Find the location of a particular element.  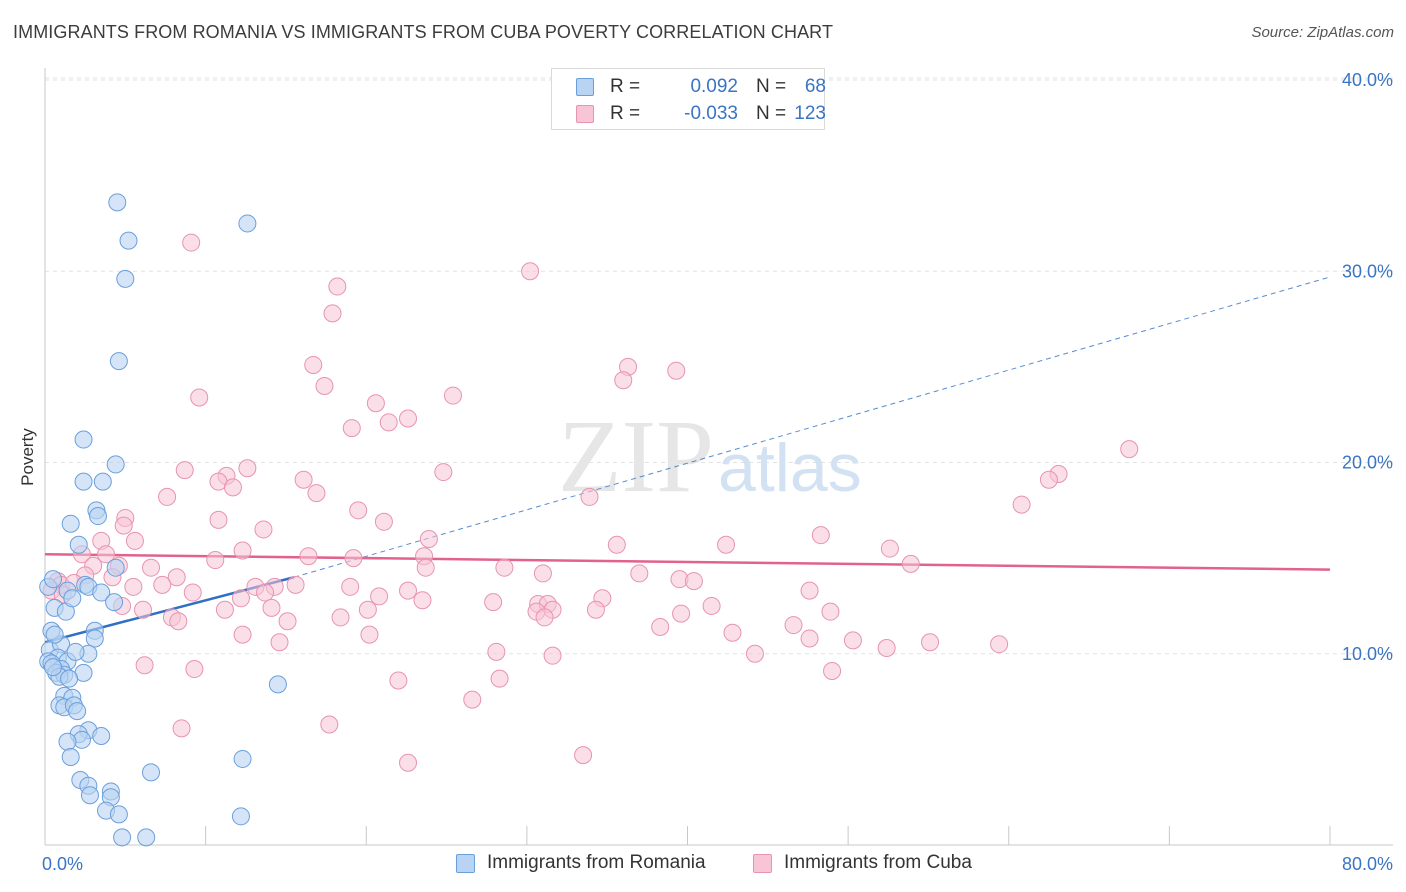

cuba-trend-line is located at coordinates (687, 562).